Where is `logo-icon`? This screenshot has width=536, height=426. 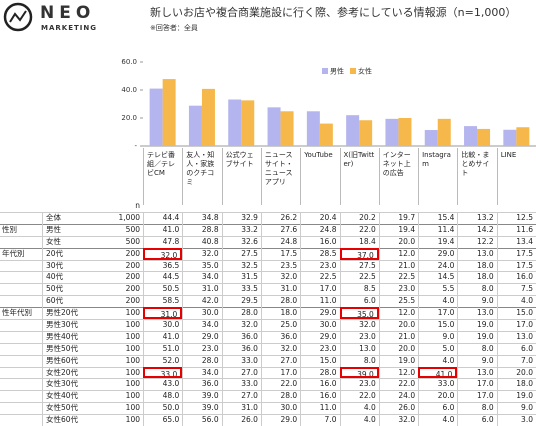 logo-icon is located at coordinates (18, 17).